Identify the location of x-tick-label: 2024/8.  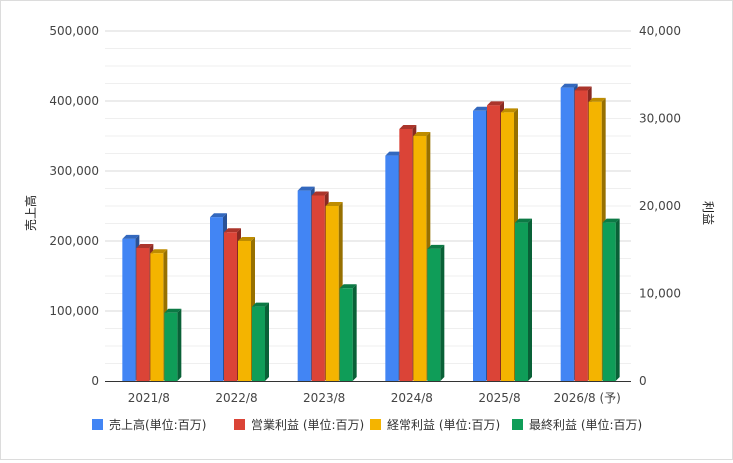
(412, 398).